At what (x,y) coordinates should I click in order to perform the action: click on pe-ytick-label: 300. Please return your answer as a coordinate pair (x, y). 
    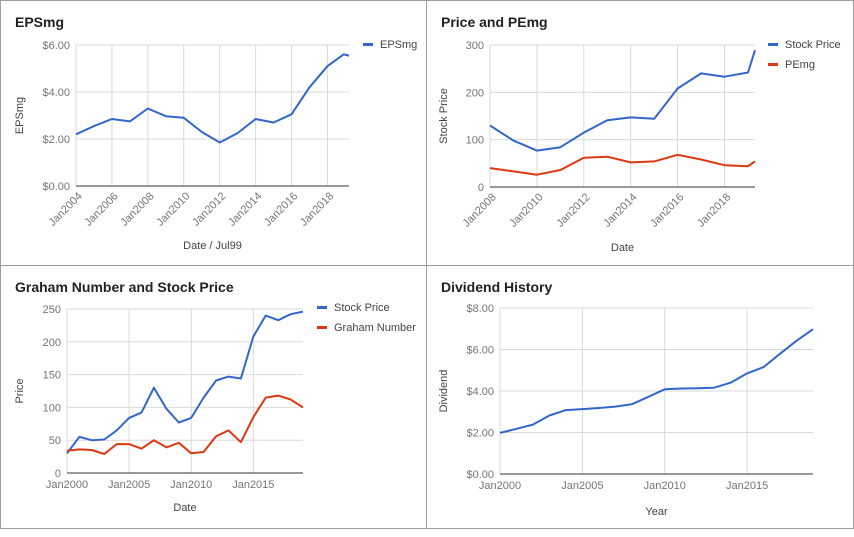
    Looking at the image, I should click on (475, 46).